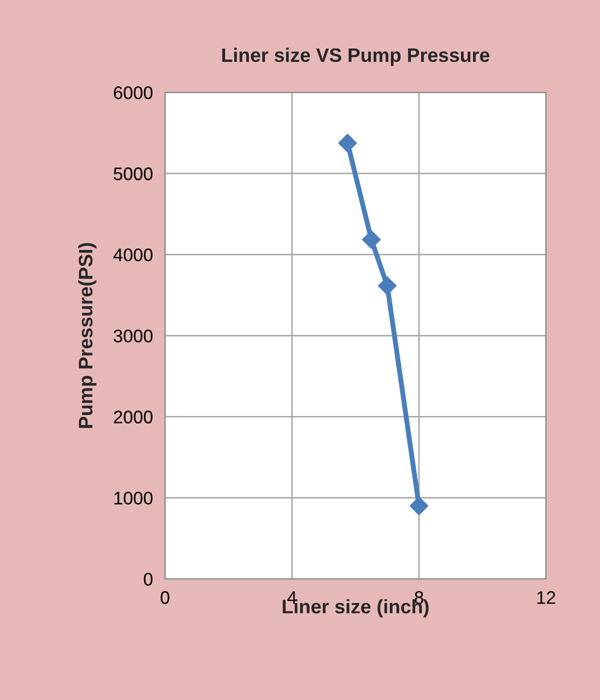  What do you see at coordinates (133, 173) in the screenshot?
I see `y-tick-label: 5000` at bounding box center [133, 173].